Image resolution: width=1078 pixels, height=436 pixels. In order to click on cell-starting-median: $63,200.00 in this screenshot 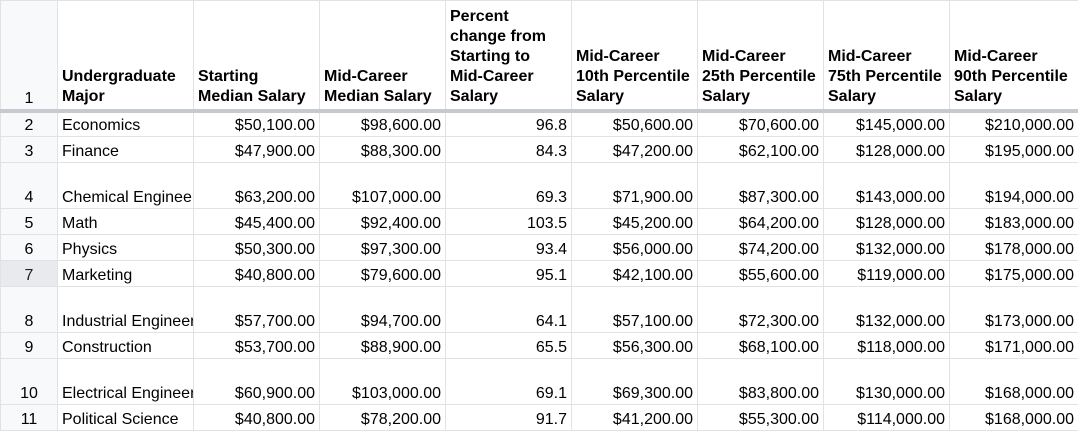, I will do `click(256, 185)`.